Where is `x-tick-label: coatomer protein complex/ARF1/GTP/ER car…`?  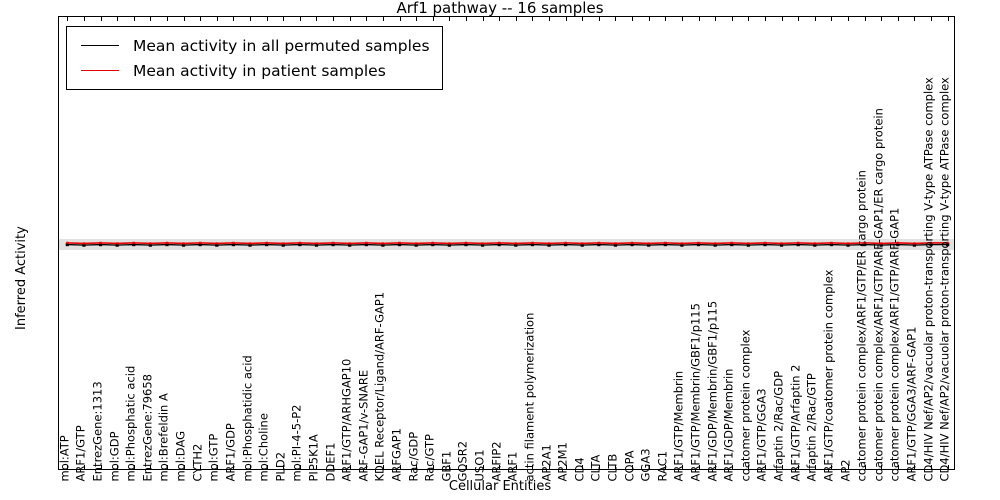 x-tick-label: coatomer protein complex/ARF1/GTP/ER car… is located at coordinates (861, 326).